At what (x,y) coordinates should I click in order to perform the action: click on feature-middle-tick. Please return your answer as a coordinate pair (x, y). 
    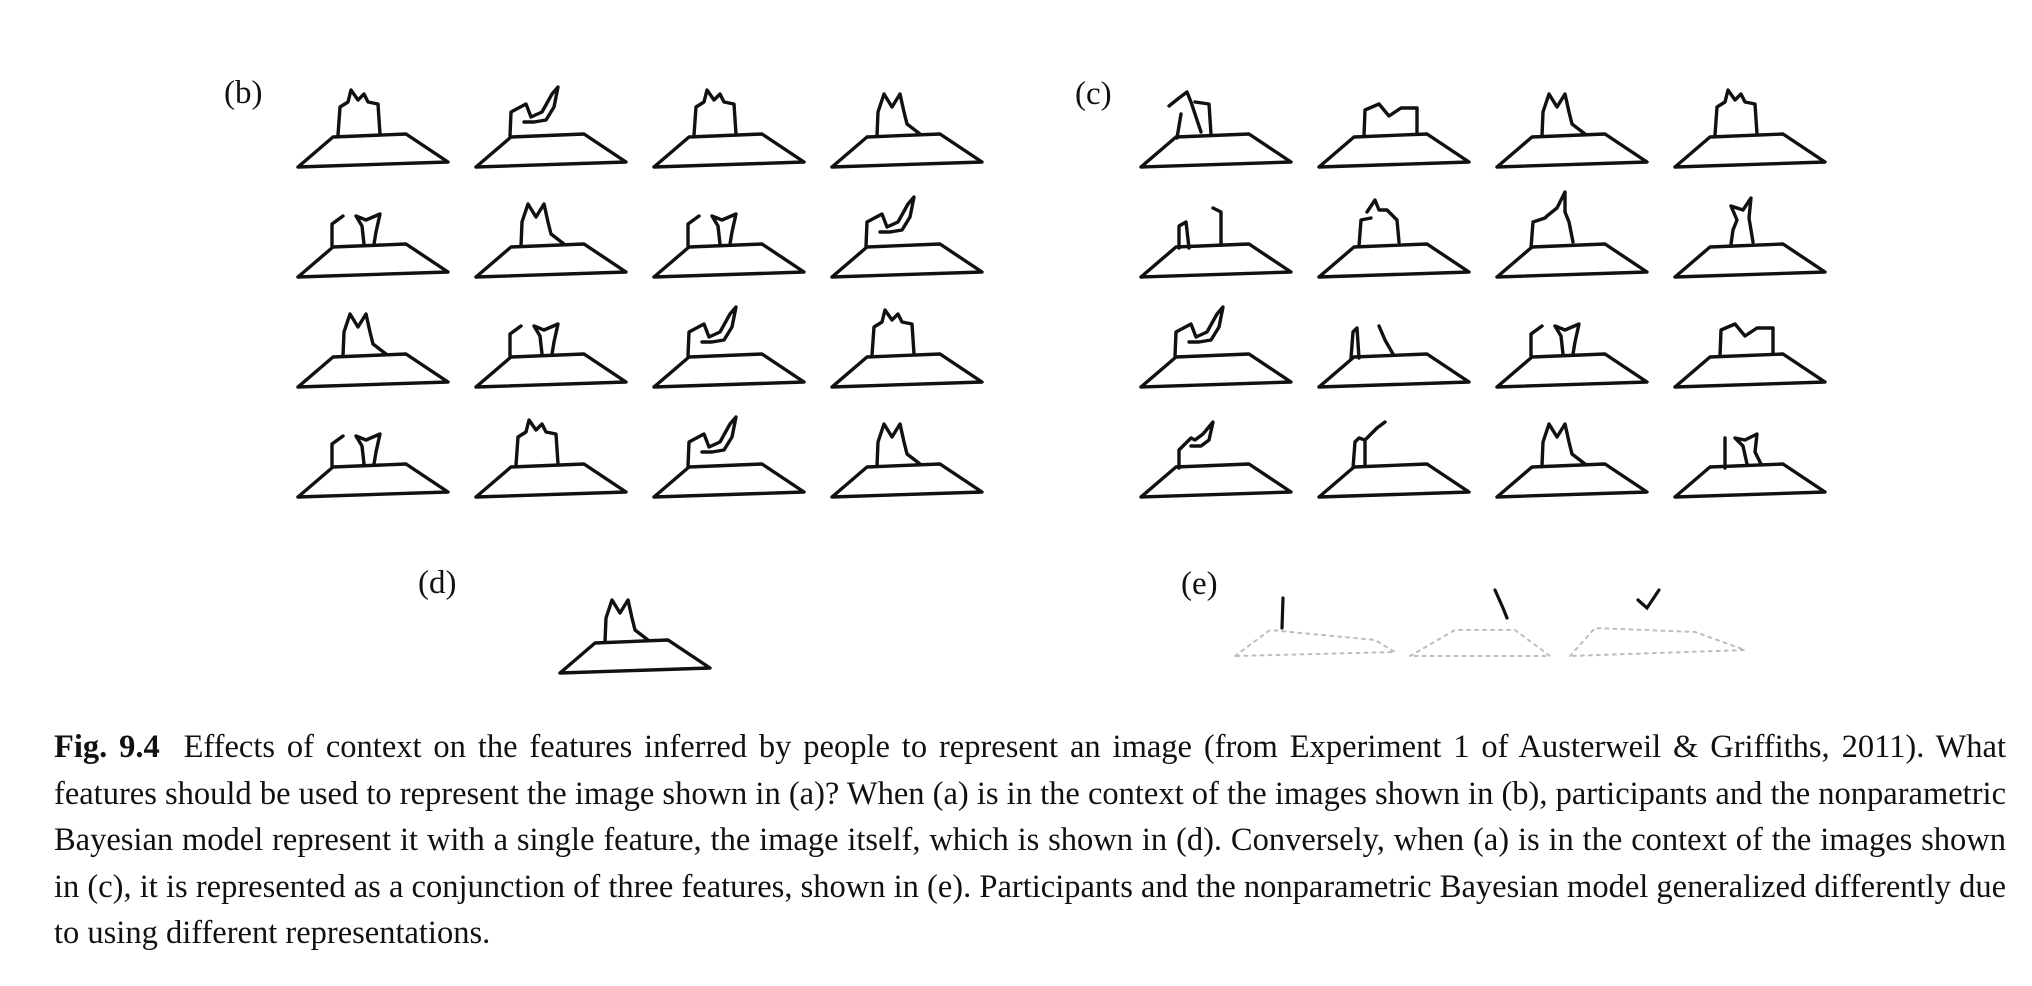
    Looking at the image, I should click on (1501, 604).